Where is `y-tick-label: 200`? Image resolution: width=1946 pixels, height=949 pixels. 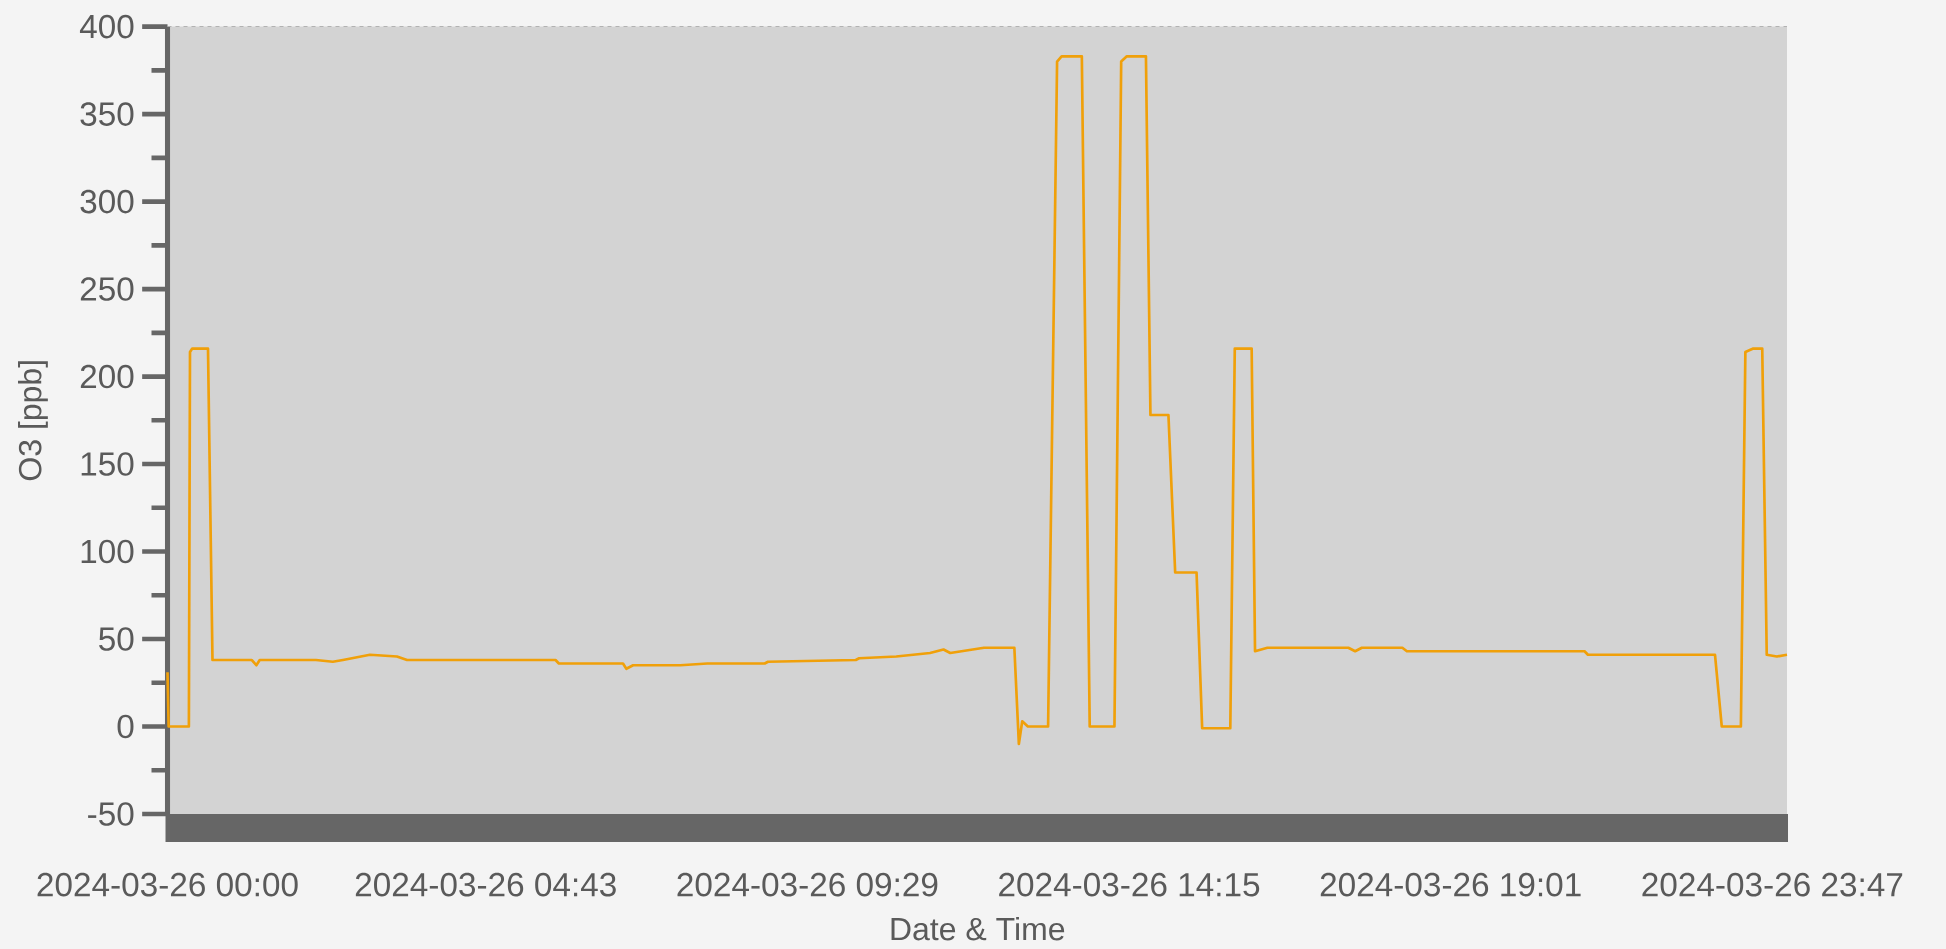 y-tick-label: 200 is located at coordinates (107, 376).